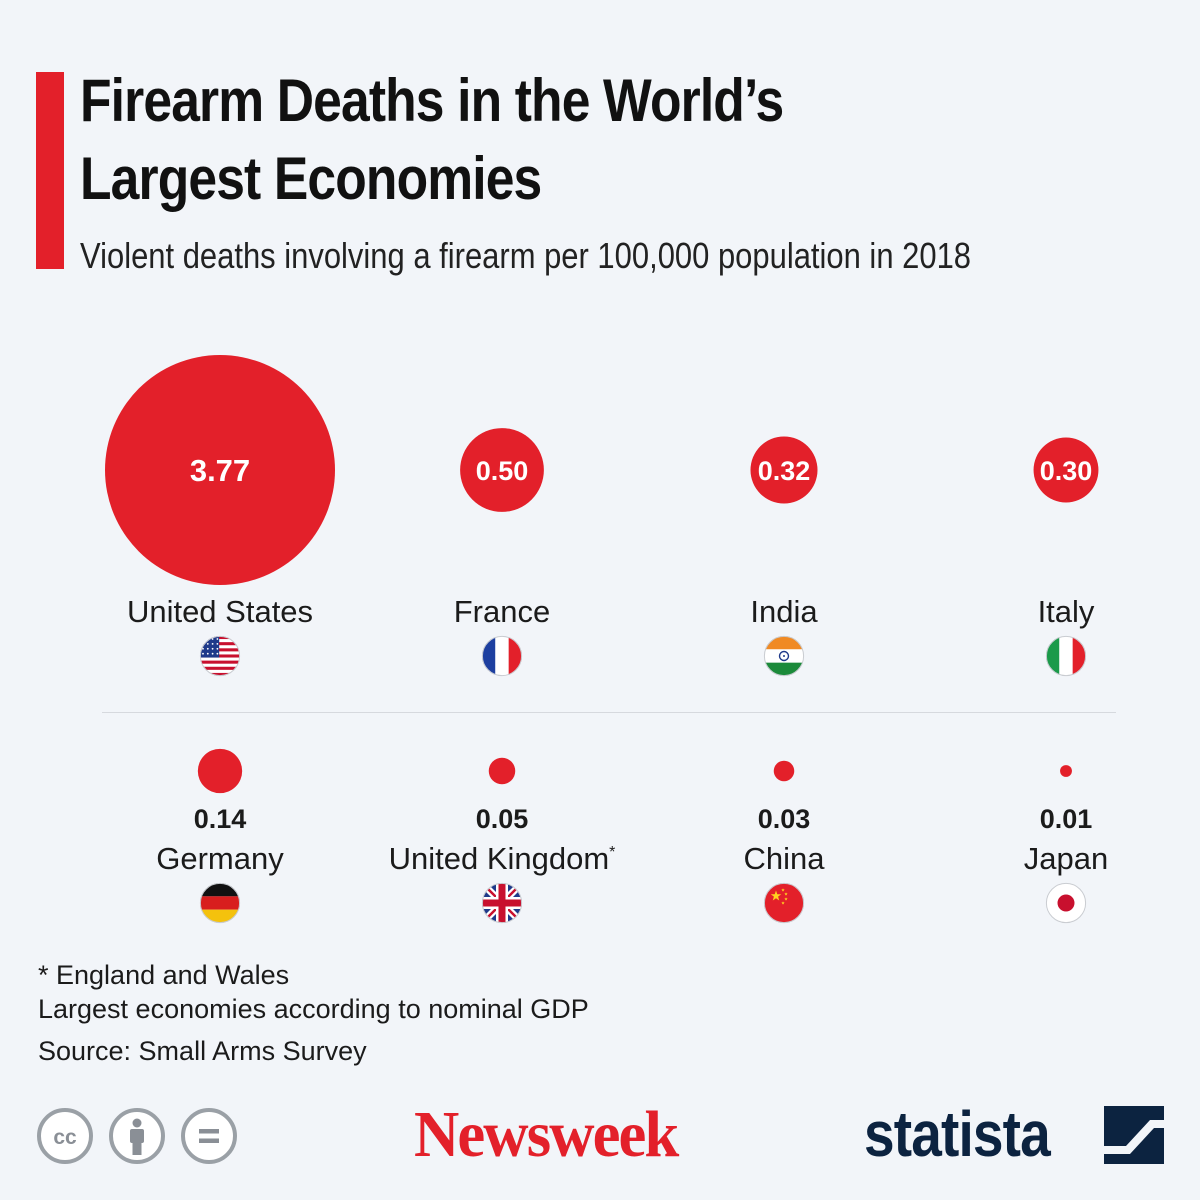 Image resolution: width=1200 pixels, height=1200 pixels. I want to click on bubble-china, so click(784, 771).